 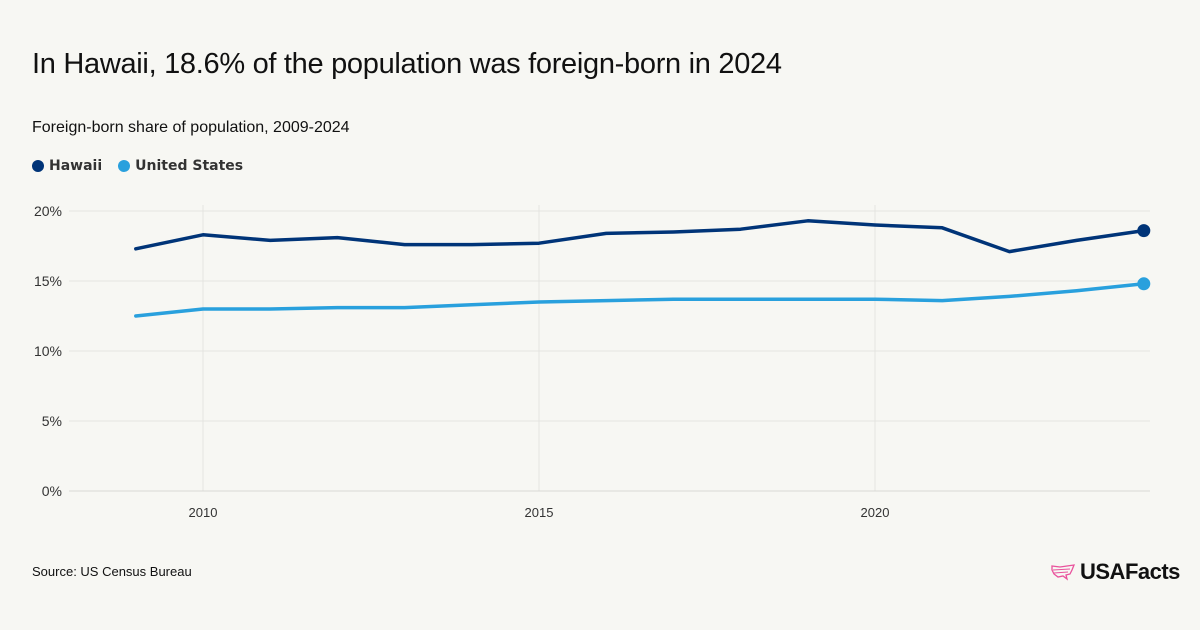 What do you see at coordinates (76, 166) in the screenshot?
I see `legend-label: Hawaii` at bounding box center [76, 166].